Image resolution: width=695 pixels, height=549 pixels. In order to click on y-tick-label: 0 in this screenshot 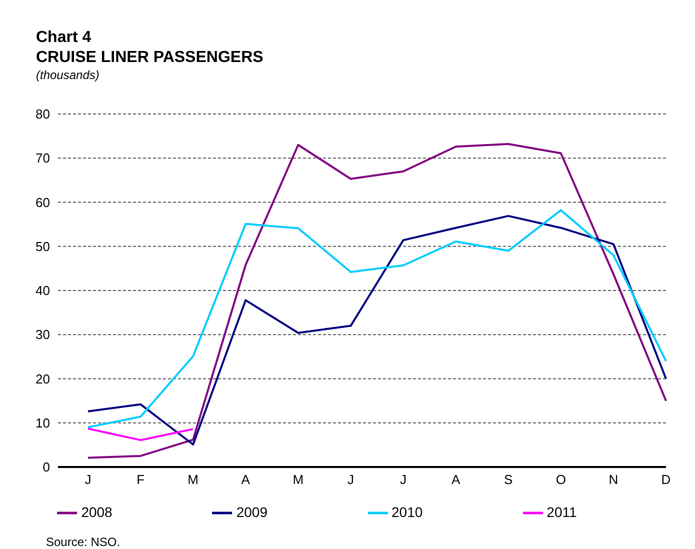, I will do `click(46, 467)`.